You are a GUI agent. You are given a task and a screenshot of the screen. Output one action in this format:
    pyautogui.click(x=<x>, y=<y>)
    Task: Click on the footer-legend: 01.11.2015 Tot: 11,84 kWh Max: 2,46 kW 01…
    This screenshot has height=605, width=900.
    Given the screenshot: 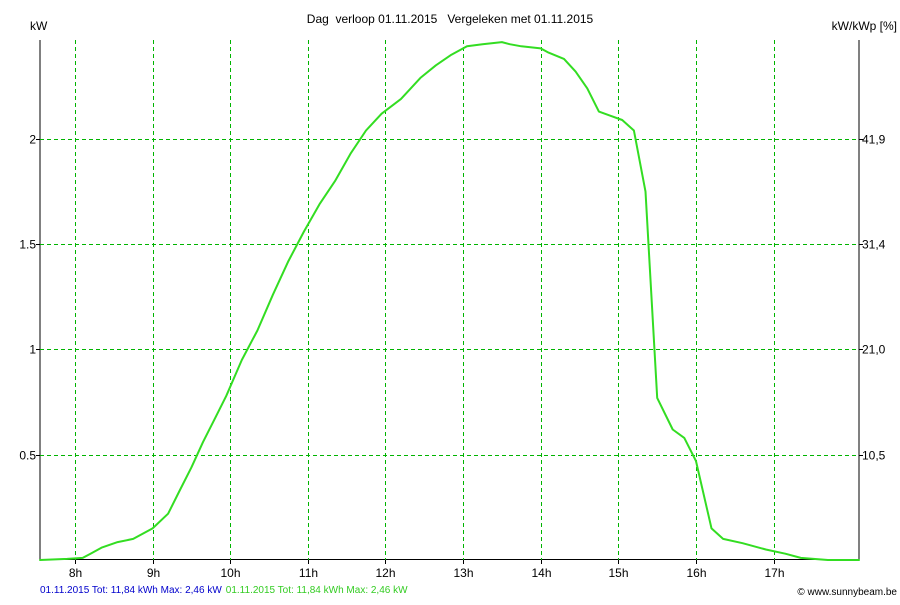 What is the action you would take?
    pyautogui.click(x=224, y=590)
    